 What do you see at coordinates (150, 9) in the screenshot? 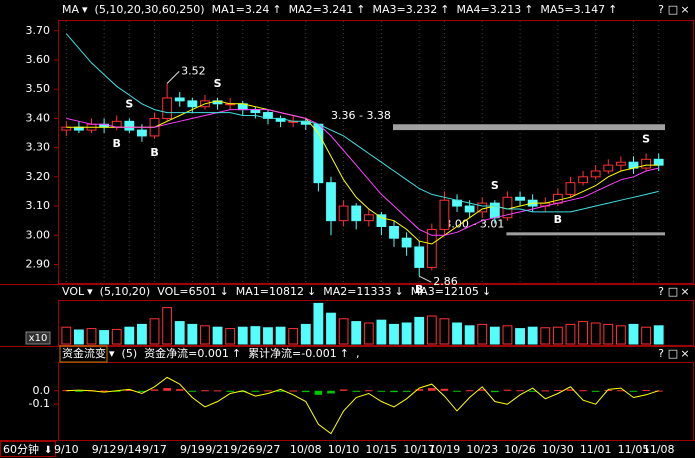
I see `indicator-params: (5,10,20,30,60,250)` at bounding box center [150, 9].